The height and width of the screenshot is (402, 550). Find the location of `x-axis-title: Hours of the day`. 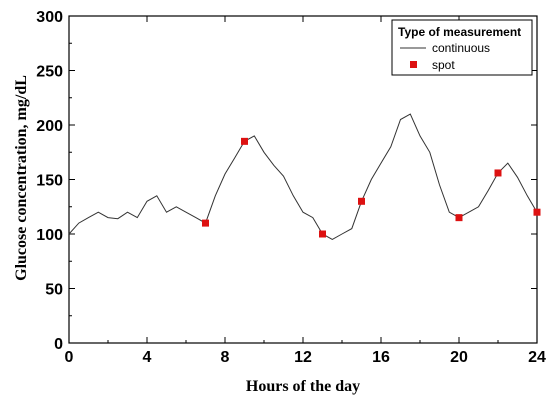

x-axis-title: Hours of the day is located at coordinates (303, 386).